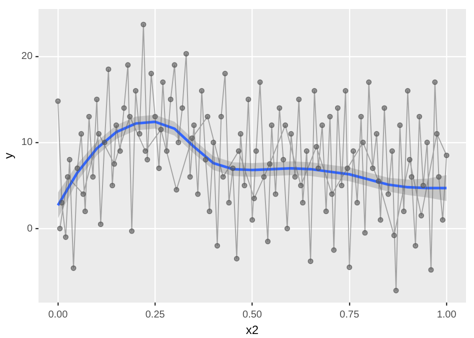 The height and width of the screenshot is (338, 474). I want to click on y-axis-title: y, so click(9, 155).